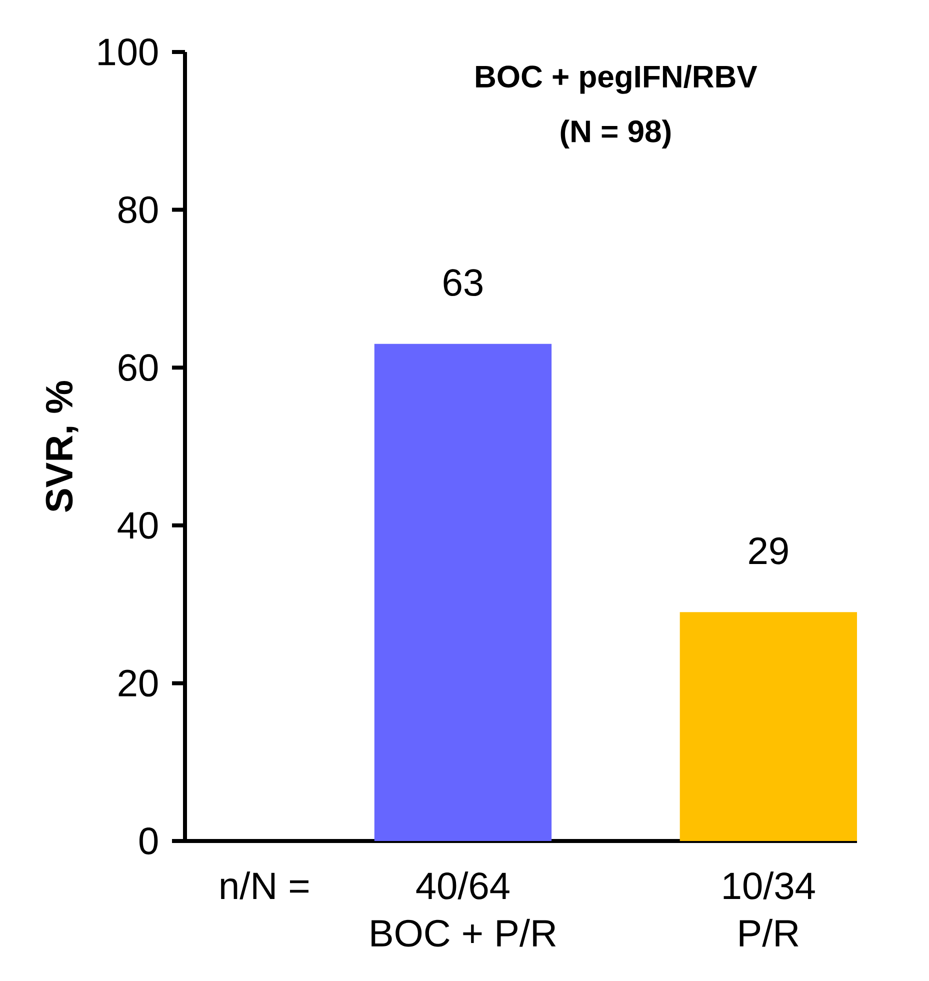  Describe the element at coordinates (615, 134) in the screenshot. I see `text: (N = 98)` at that location.